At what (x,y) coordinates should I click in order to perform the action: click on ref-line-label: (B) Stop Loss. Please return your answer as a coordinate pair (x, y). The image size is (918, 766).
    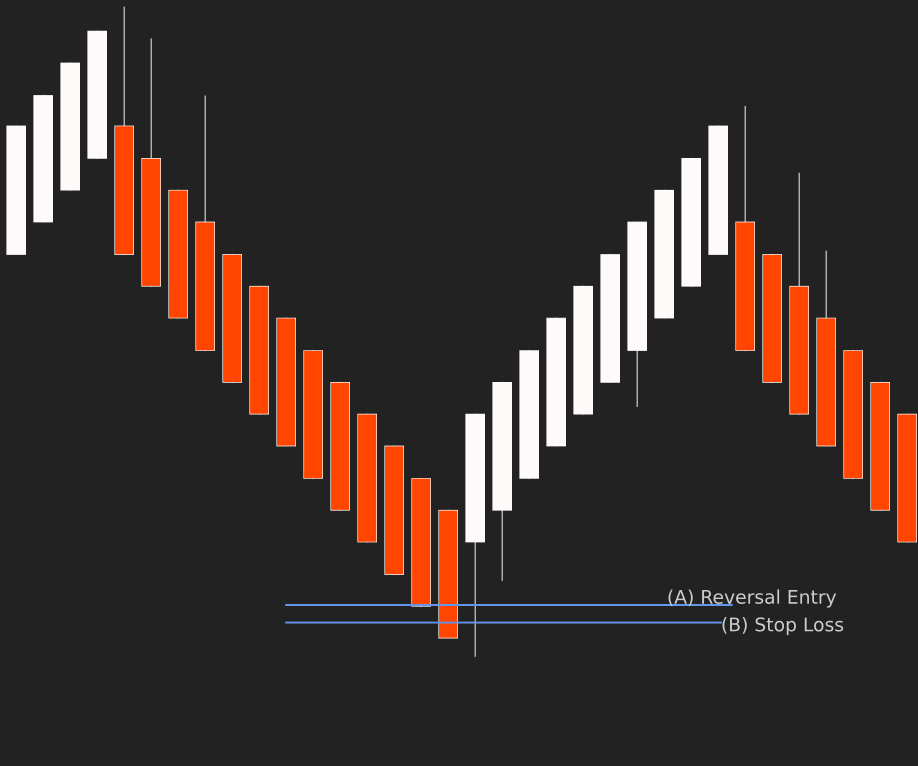
    Looking at the image, I should click on (783, 626).